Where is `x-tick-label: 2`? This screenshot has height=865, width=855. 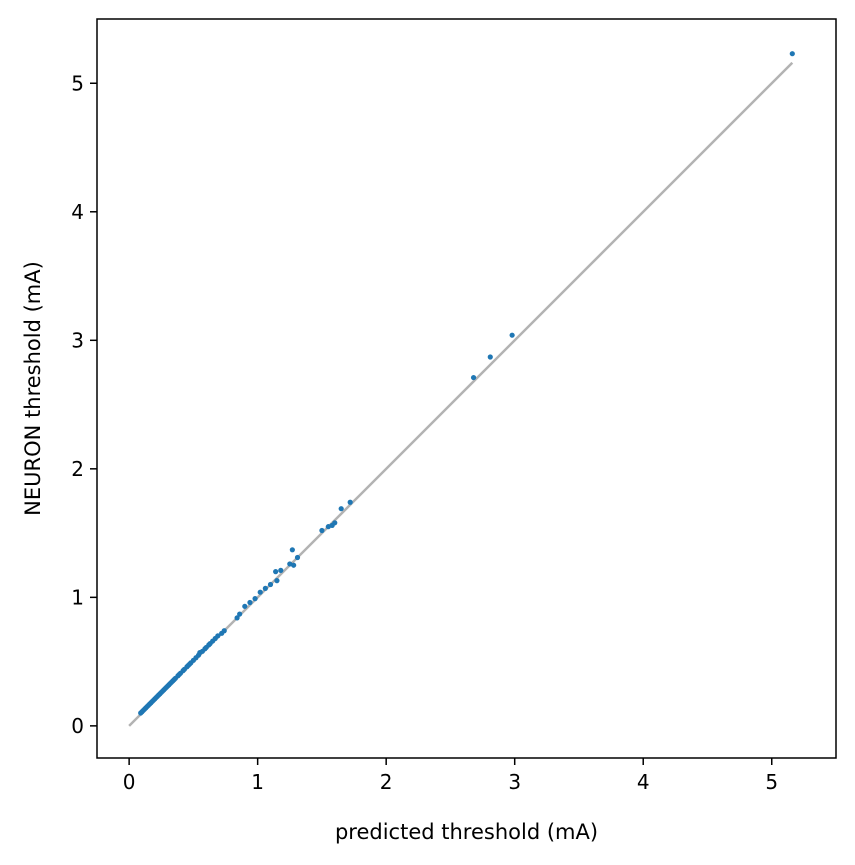
x-tick-label: 2 is located at coordinates (386, 782).